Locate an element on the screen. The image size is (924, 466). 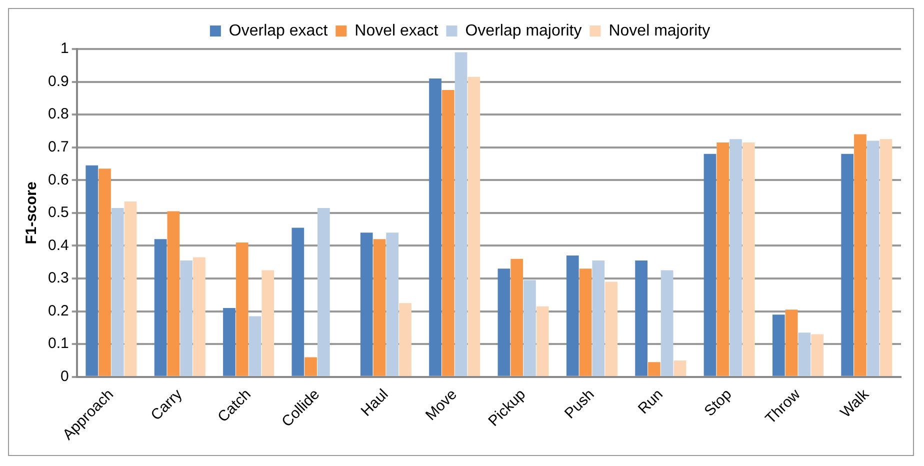
y-tick-label: 0.9 is located at coordinates (58, 81).